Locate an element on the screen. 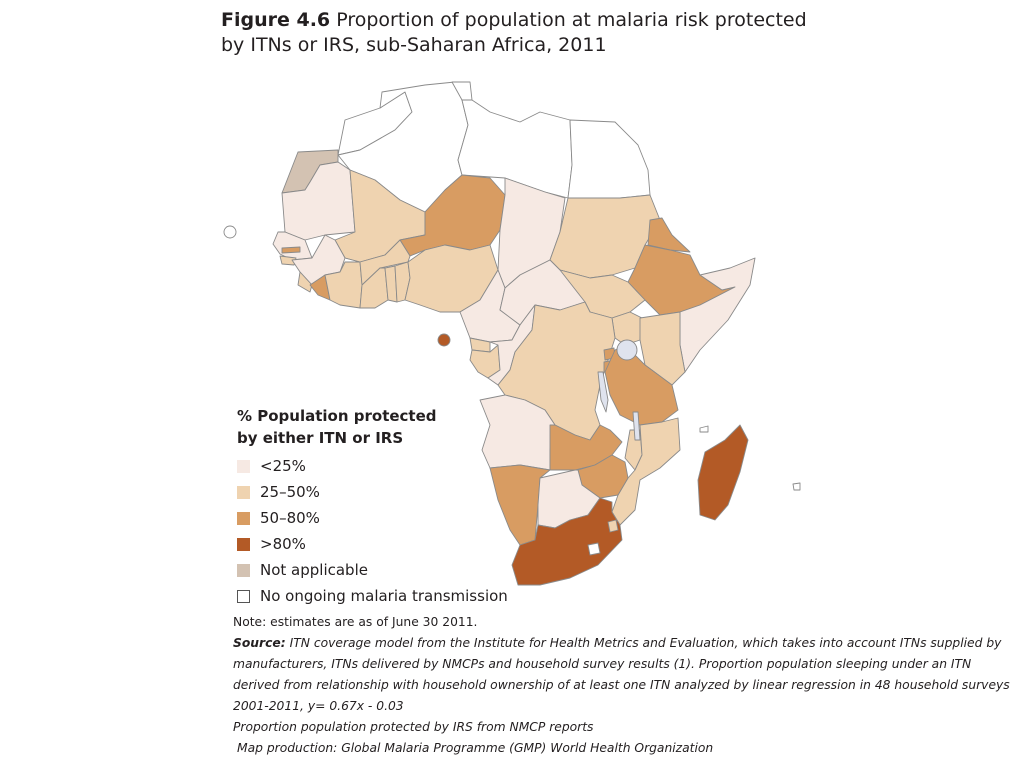  legend-item-25-50: 25–50% is located at coordinates (372, 492).